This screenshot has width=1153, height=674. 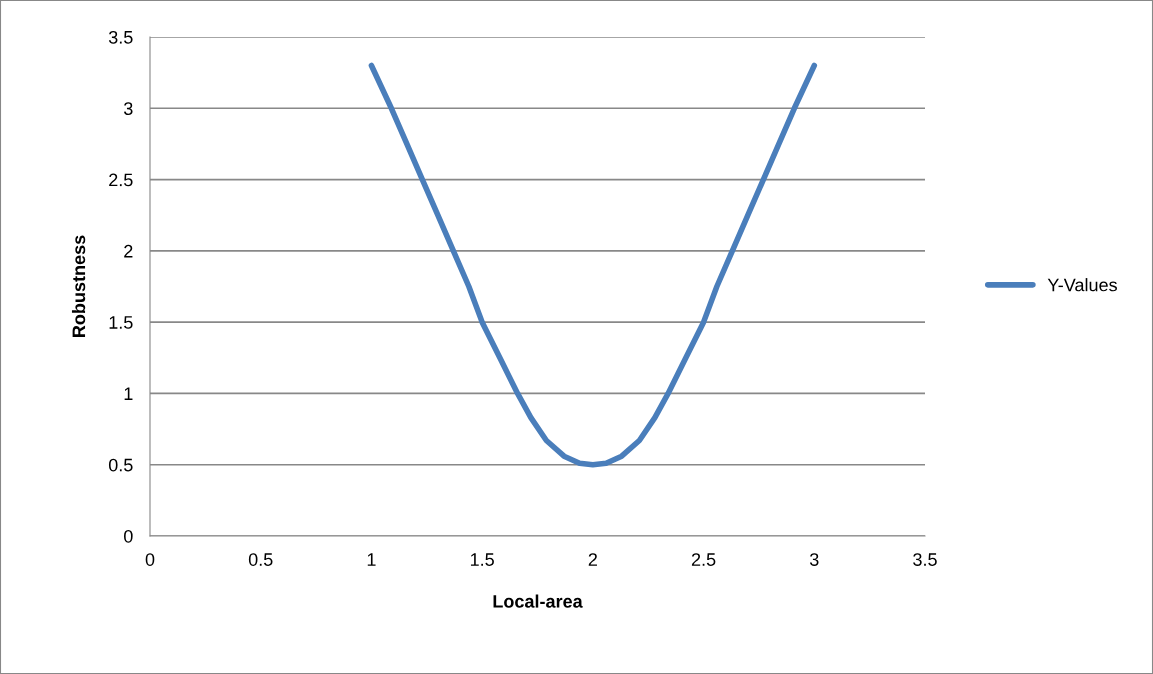 What do you see at coordinates (78, 286) in the screenshot?
I see `y-axis-title: Robustness` at bounding box center [78, 286].